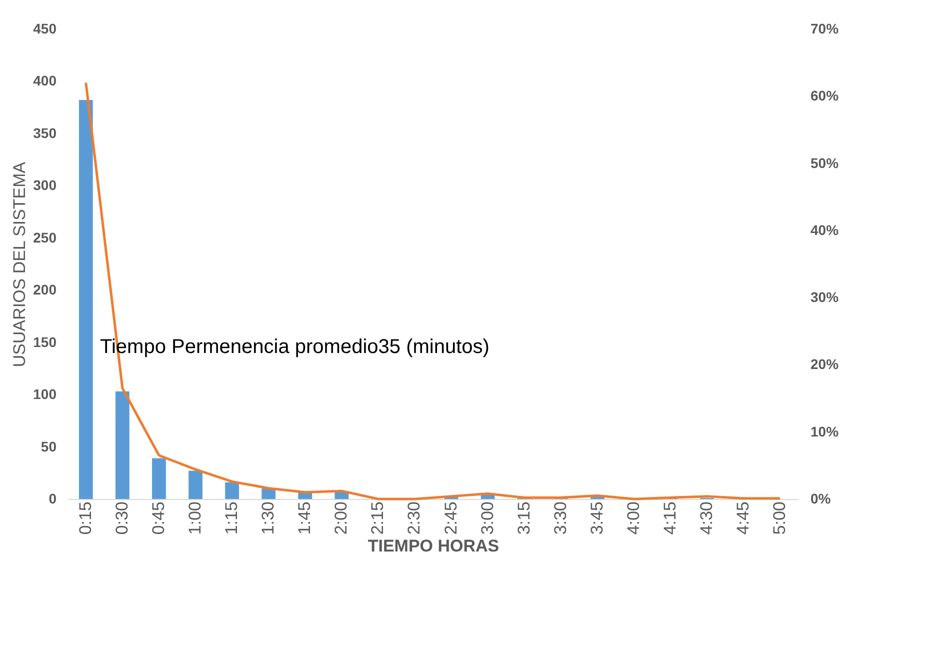 This screenshot has height=671, width=929. I want to click on y-tick-label: 350, so click(45, 132).